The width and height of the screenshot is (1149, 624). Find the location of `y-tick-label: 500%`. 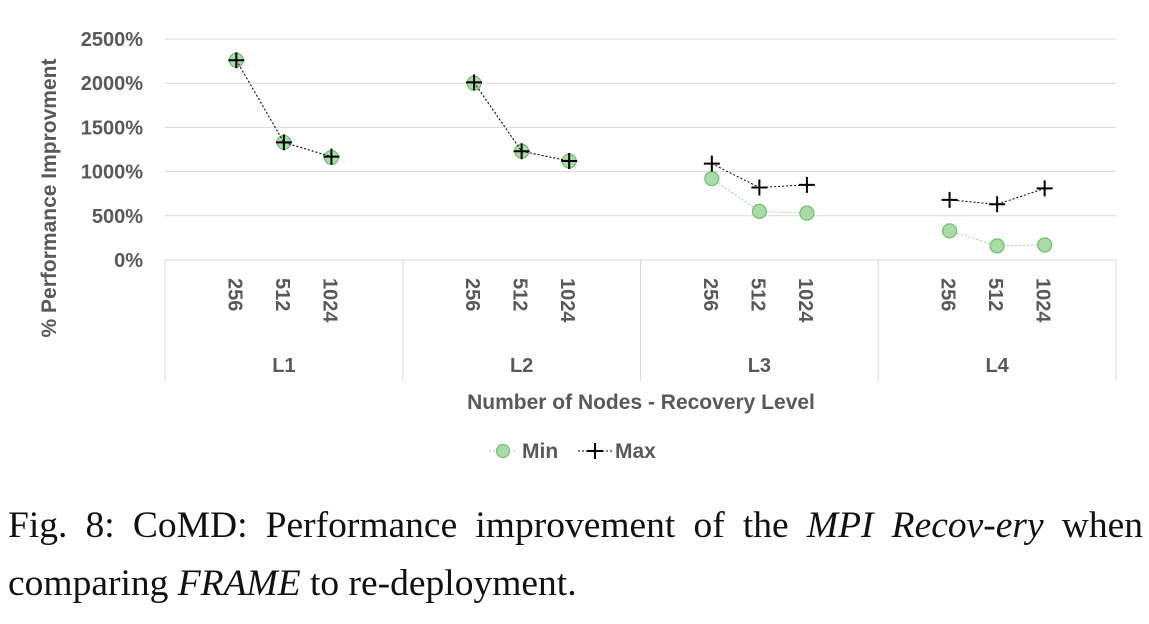

y-tick-label: 500% is located at coordinates (117, 217).